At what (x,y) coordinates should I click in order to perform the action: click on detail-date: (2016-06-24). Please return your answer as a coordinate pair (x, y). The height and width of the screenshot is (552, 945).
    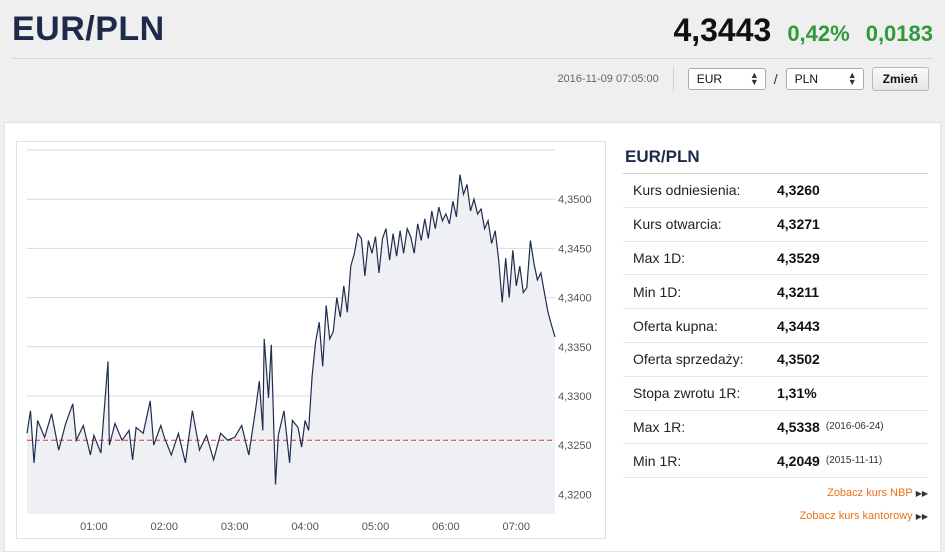
    Looking at the image, I should click on (854, 427).